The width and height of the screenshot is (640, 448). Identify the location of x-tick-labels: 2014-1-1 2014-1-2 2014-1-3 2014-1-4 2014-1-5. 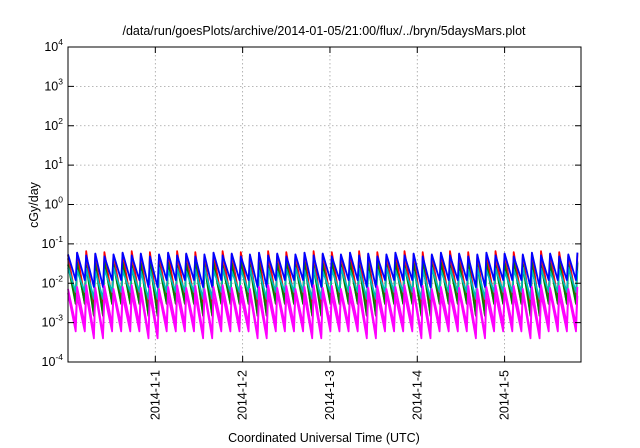
(329, 395).